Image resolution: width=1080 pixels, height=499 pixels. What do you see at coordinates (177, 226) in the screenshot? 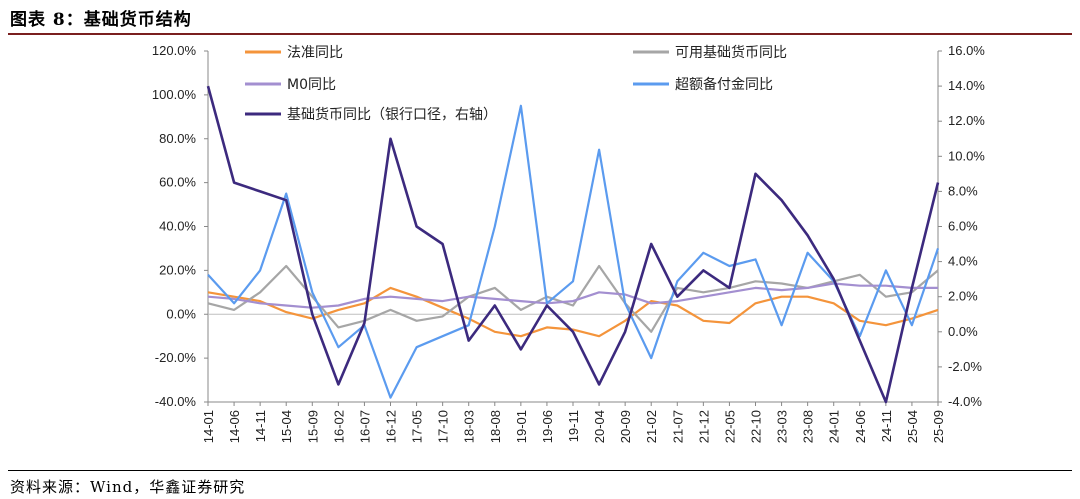
I see `left-tick-label: 40.0%` at bounding box center [177, 226].